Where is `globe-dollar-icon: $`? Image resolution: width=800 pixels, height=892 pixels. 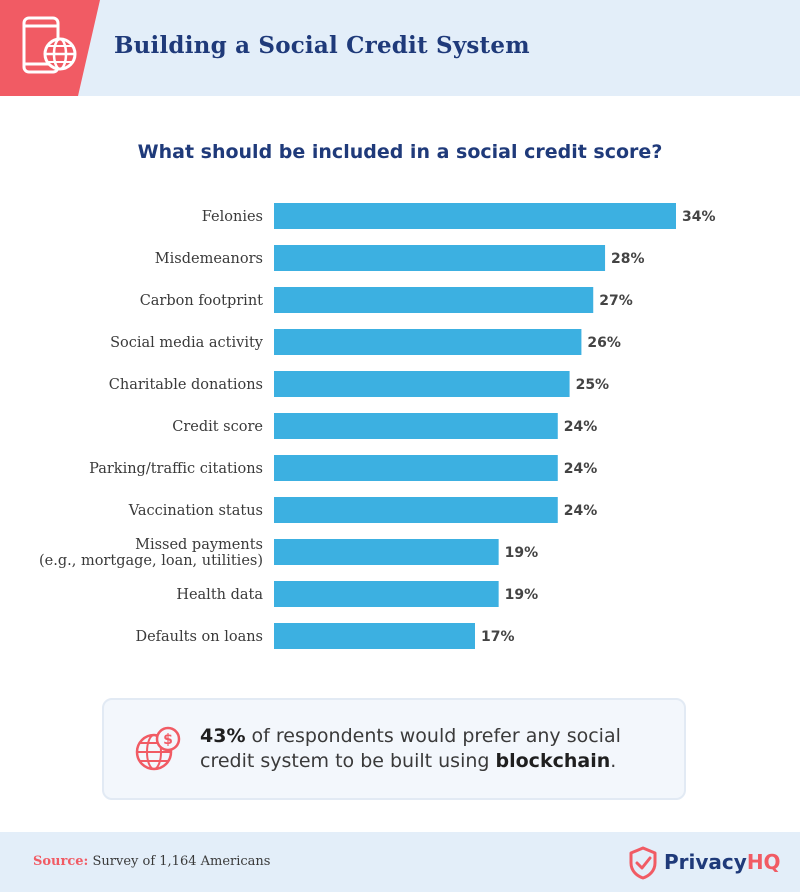 globe-dollar-icon: $ is located at coordinates (158, 748).